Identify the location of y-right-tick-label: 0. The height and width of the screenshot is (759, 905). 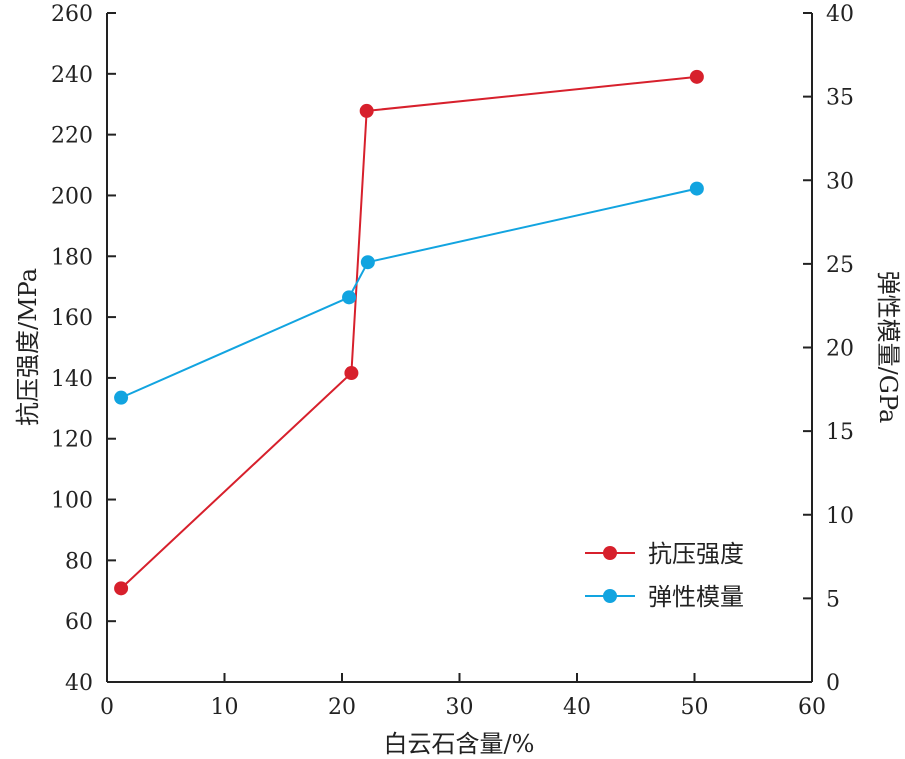
(833, 683).